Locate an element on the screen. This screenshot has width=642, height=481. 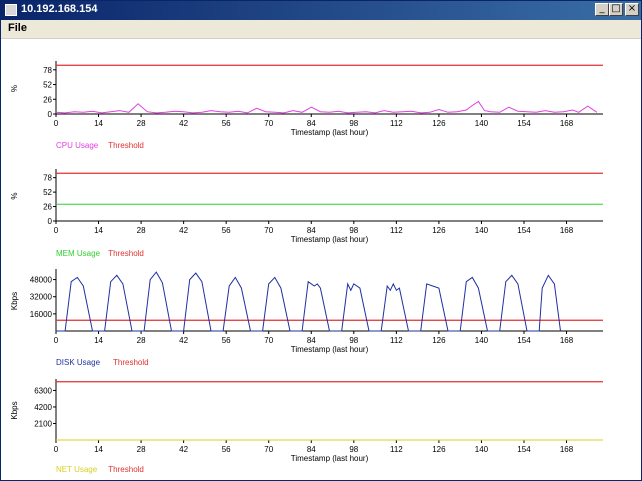
chart1-y-tick-label: 26 is located at coordinates (47, 99).